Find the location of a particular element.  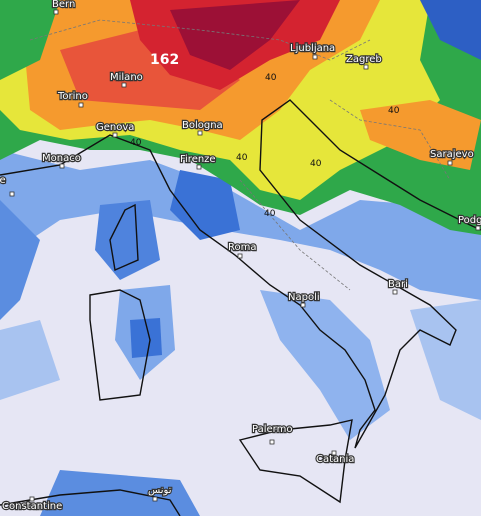

city-label: تونس is located at coordinates (160, 490).